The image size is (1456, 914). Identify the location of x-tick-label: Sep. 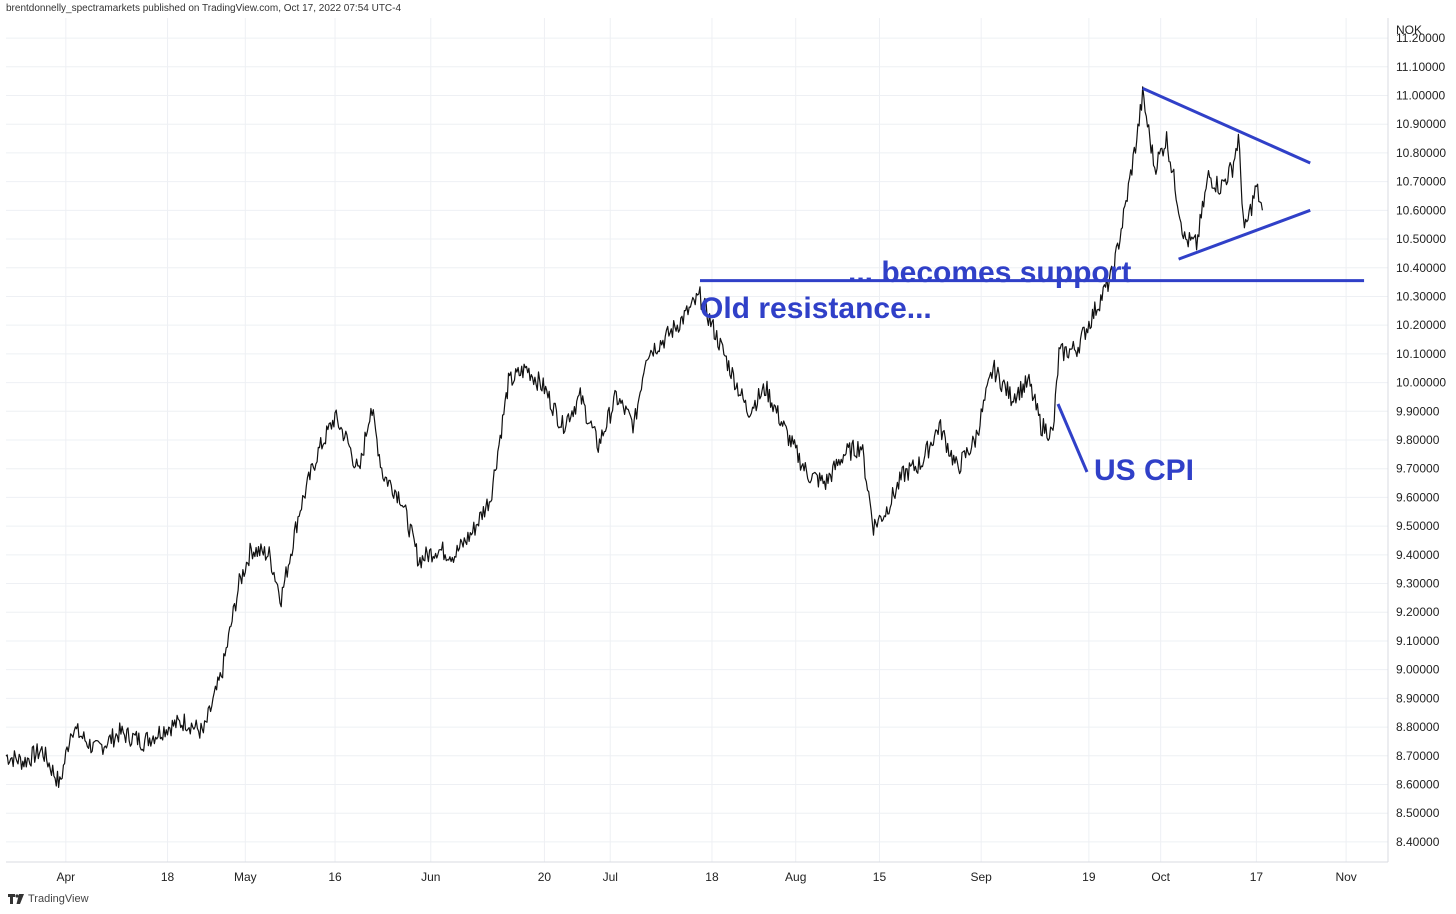
(981, 877).